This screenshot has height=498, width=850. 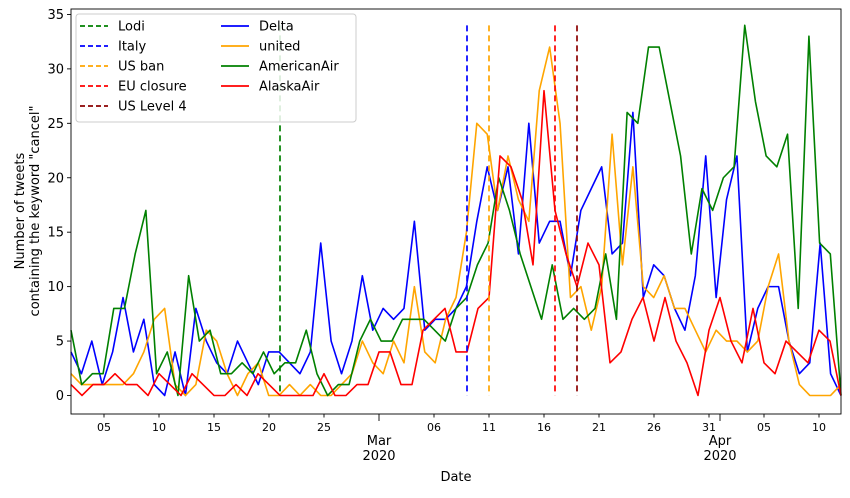 I want to click on x-tick-label: 15, so click(x=214, y=427).